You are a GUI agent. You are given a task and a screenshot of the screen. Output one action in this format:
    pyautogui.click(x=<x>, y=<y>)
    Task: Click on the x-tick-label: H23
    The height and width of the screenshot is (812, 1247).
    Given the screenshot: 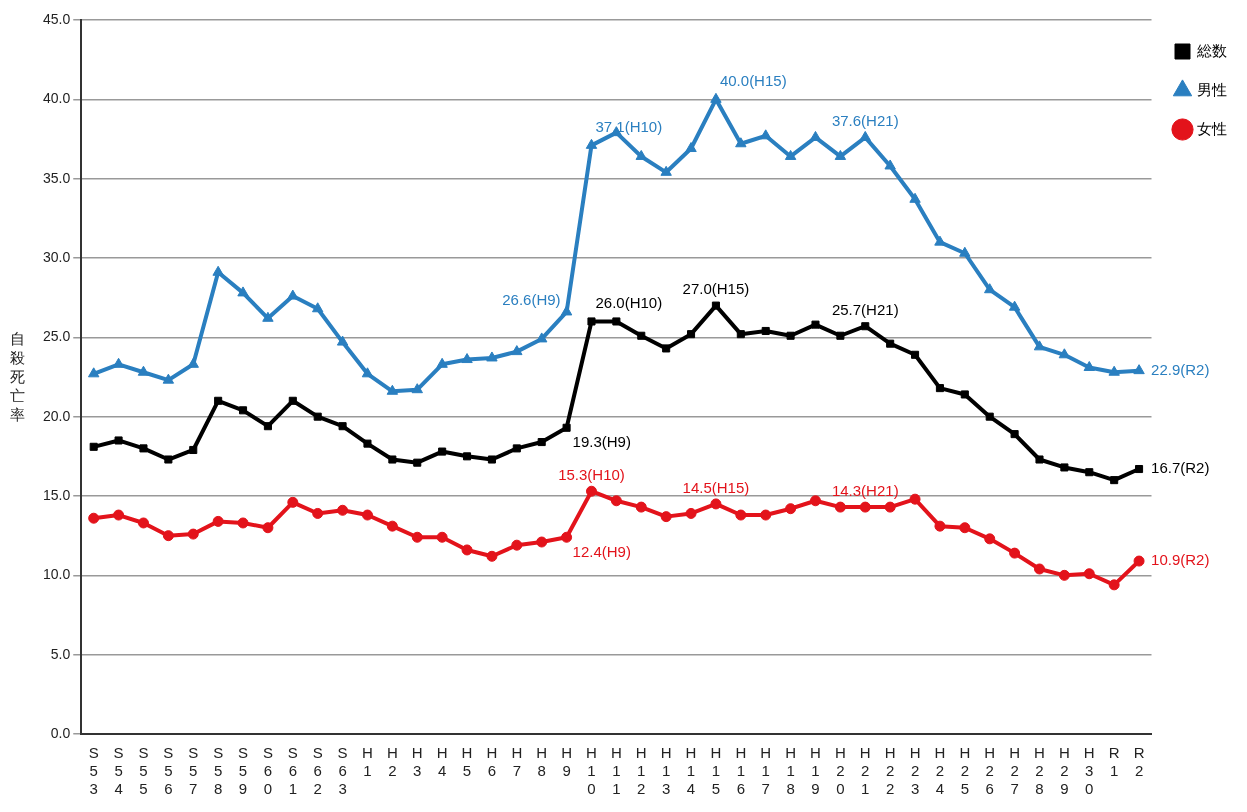 What is the action you would take?
    pyautogui.click(x=915, y=771)
    